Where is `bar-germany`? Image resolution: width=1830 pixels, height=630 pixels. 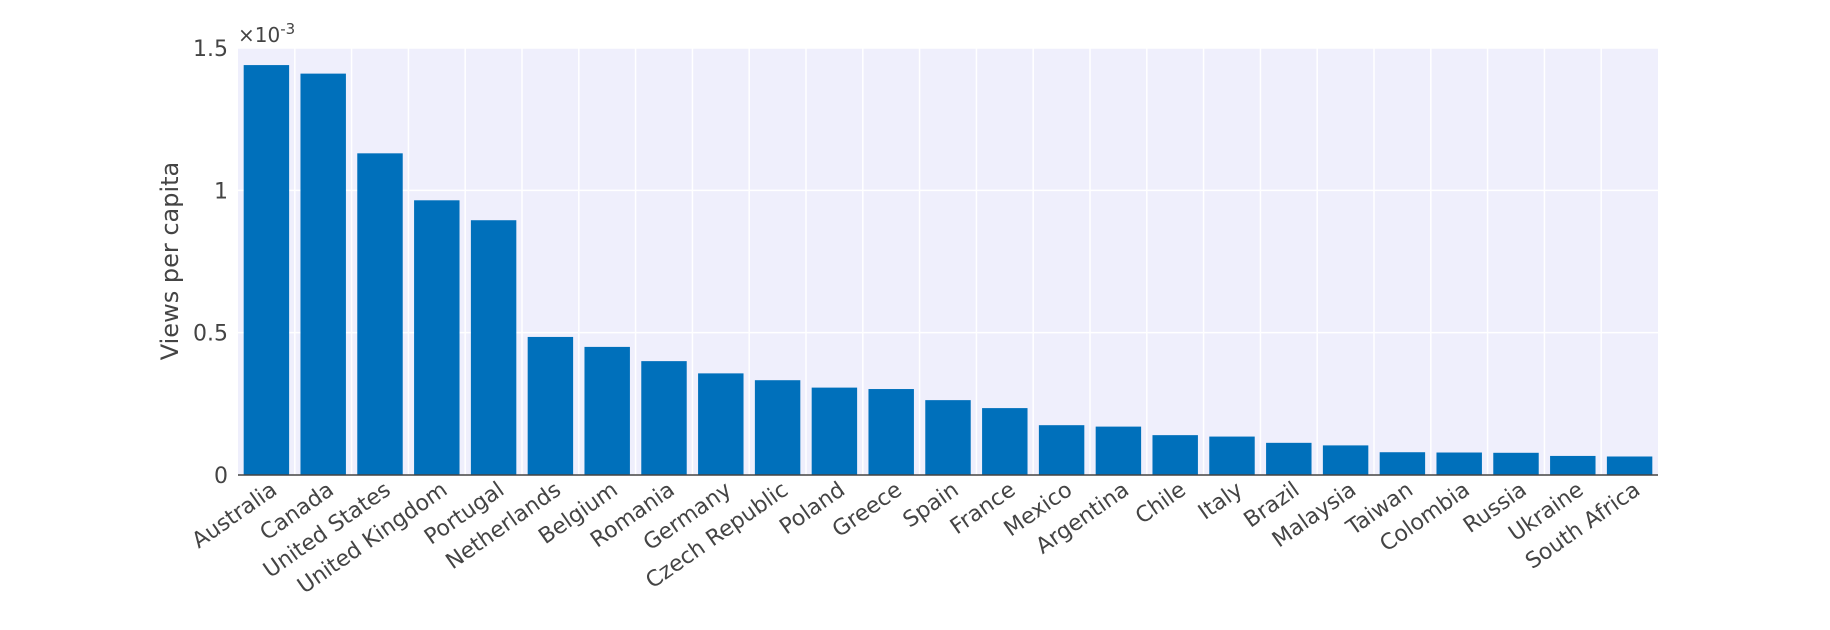 bar-germany is located at coordinates (721, 424).